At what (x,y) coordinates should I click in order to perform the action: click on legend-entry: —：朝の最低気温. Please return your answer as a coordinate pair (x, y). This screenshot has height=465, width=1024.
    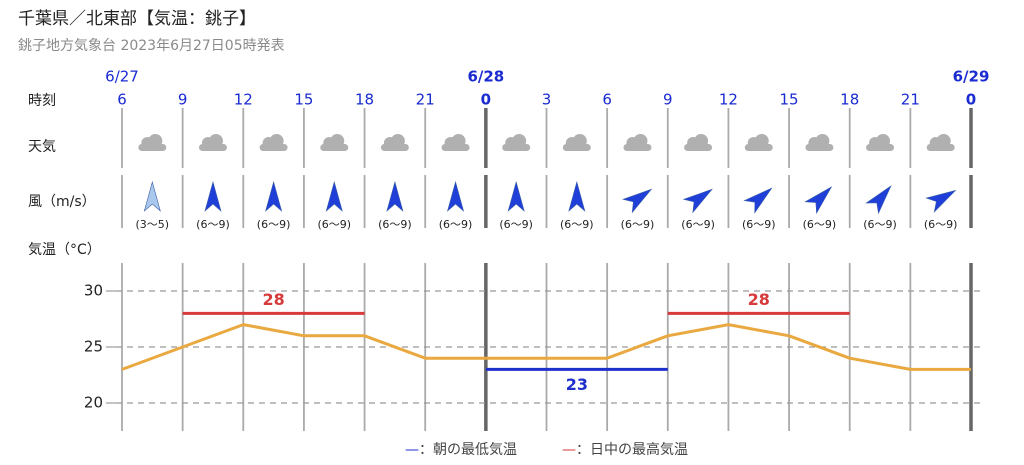
    Looking at the image, I should click on (461, 450).